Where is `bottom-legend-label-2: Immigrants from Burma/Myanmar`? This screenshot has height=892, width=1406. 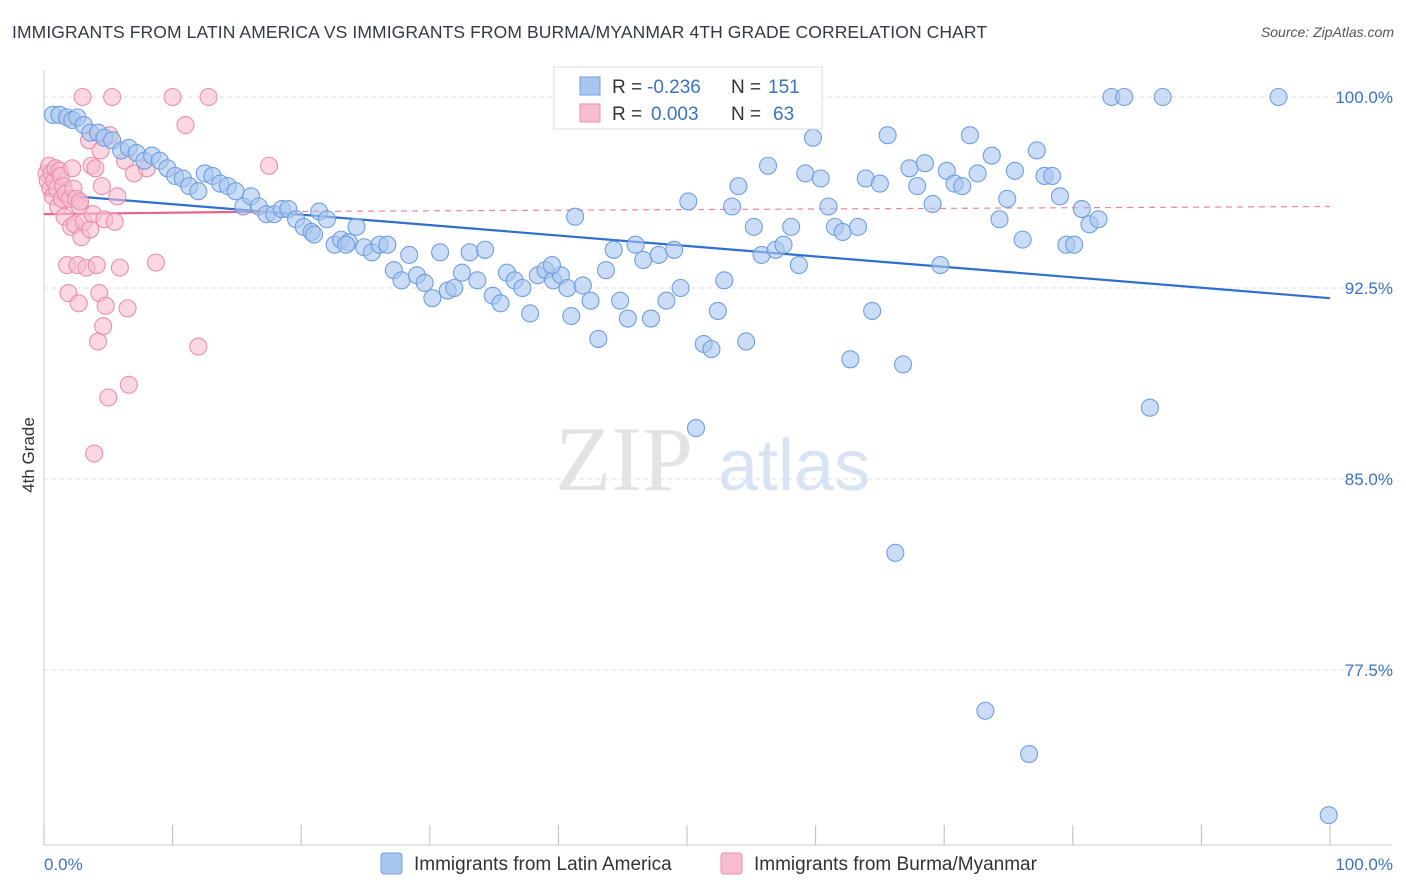
bottom-legend-label-2: Immigrants from Burma/Myanmar is located at coordinates (896, 864).